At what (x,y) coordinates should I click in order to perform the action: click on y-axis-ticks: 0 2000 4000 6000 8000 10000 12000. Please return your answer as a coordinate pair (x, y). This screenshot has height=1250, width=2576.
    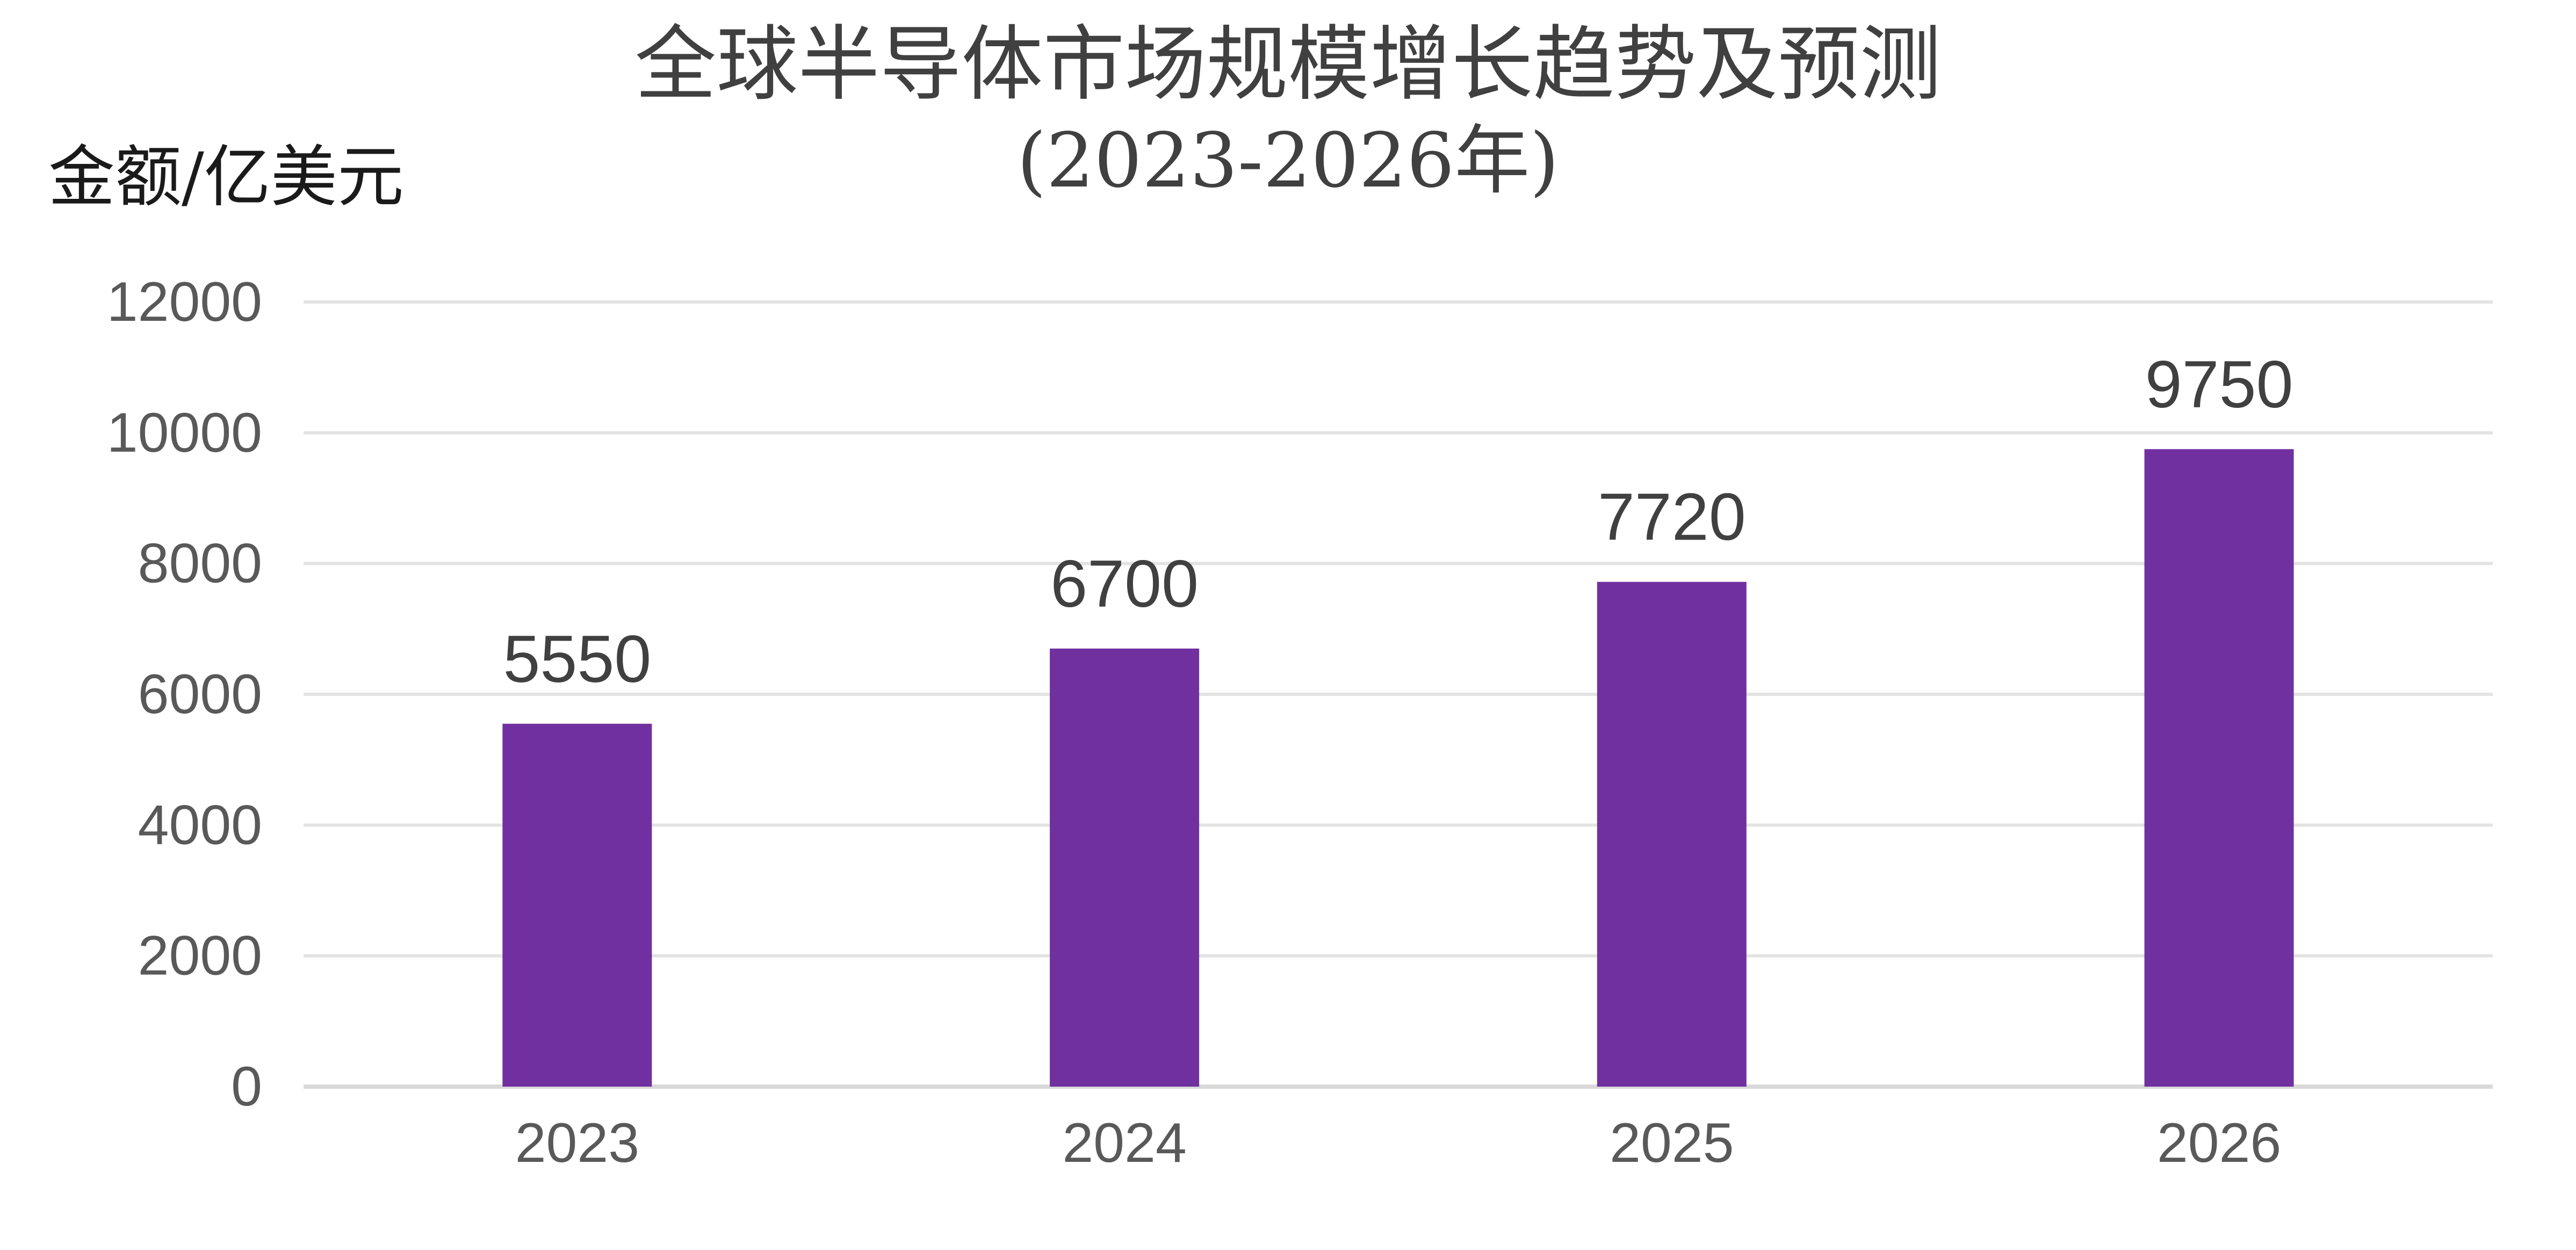
    Looking at the image, I should click on (184, 694).